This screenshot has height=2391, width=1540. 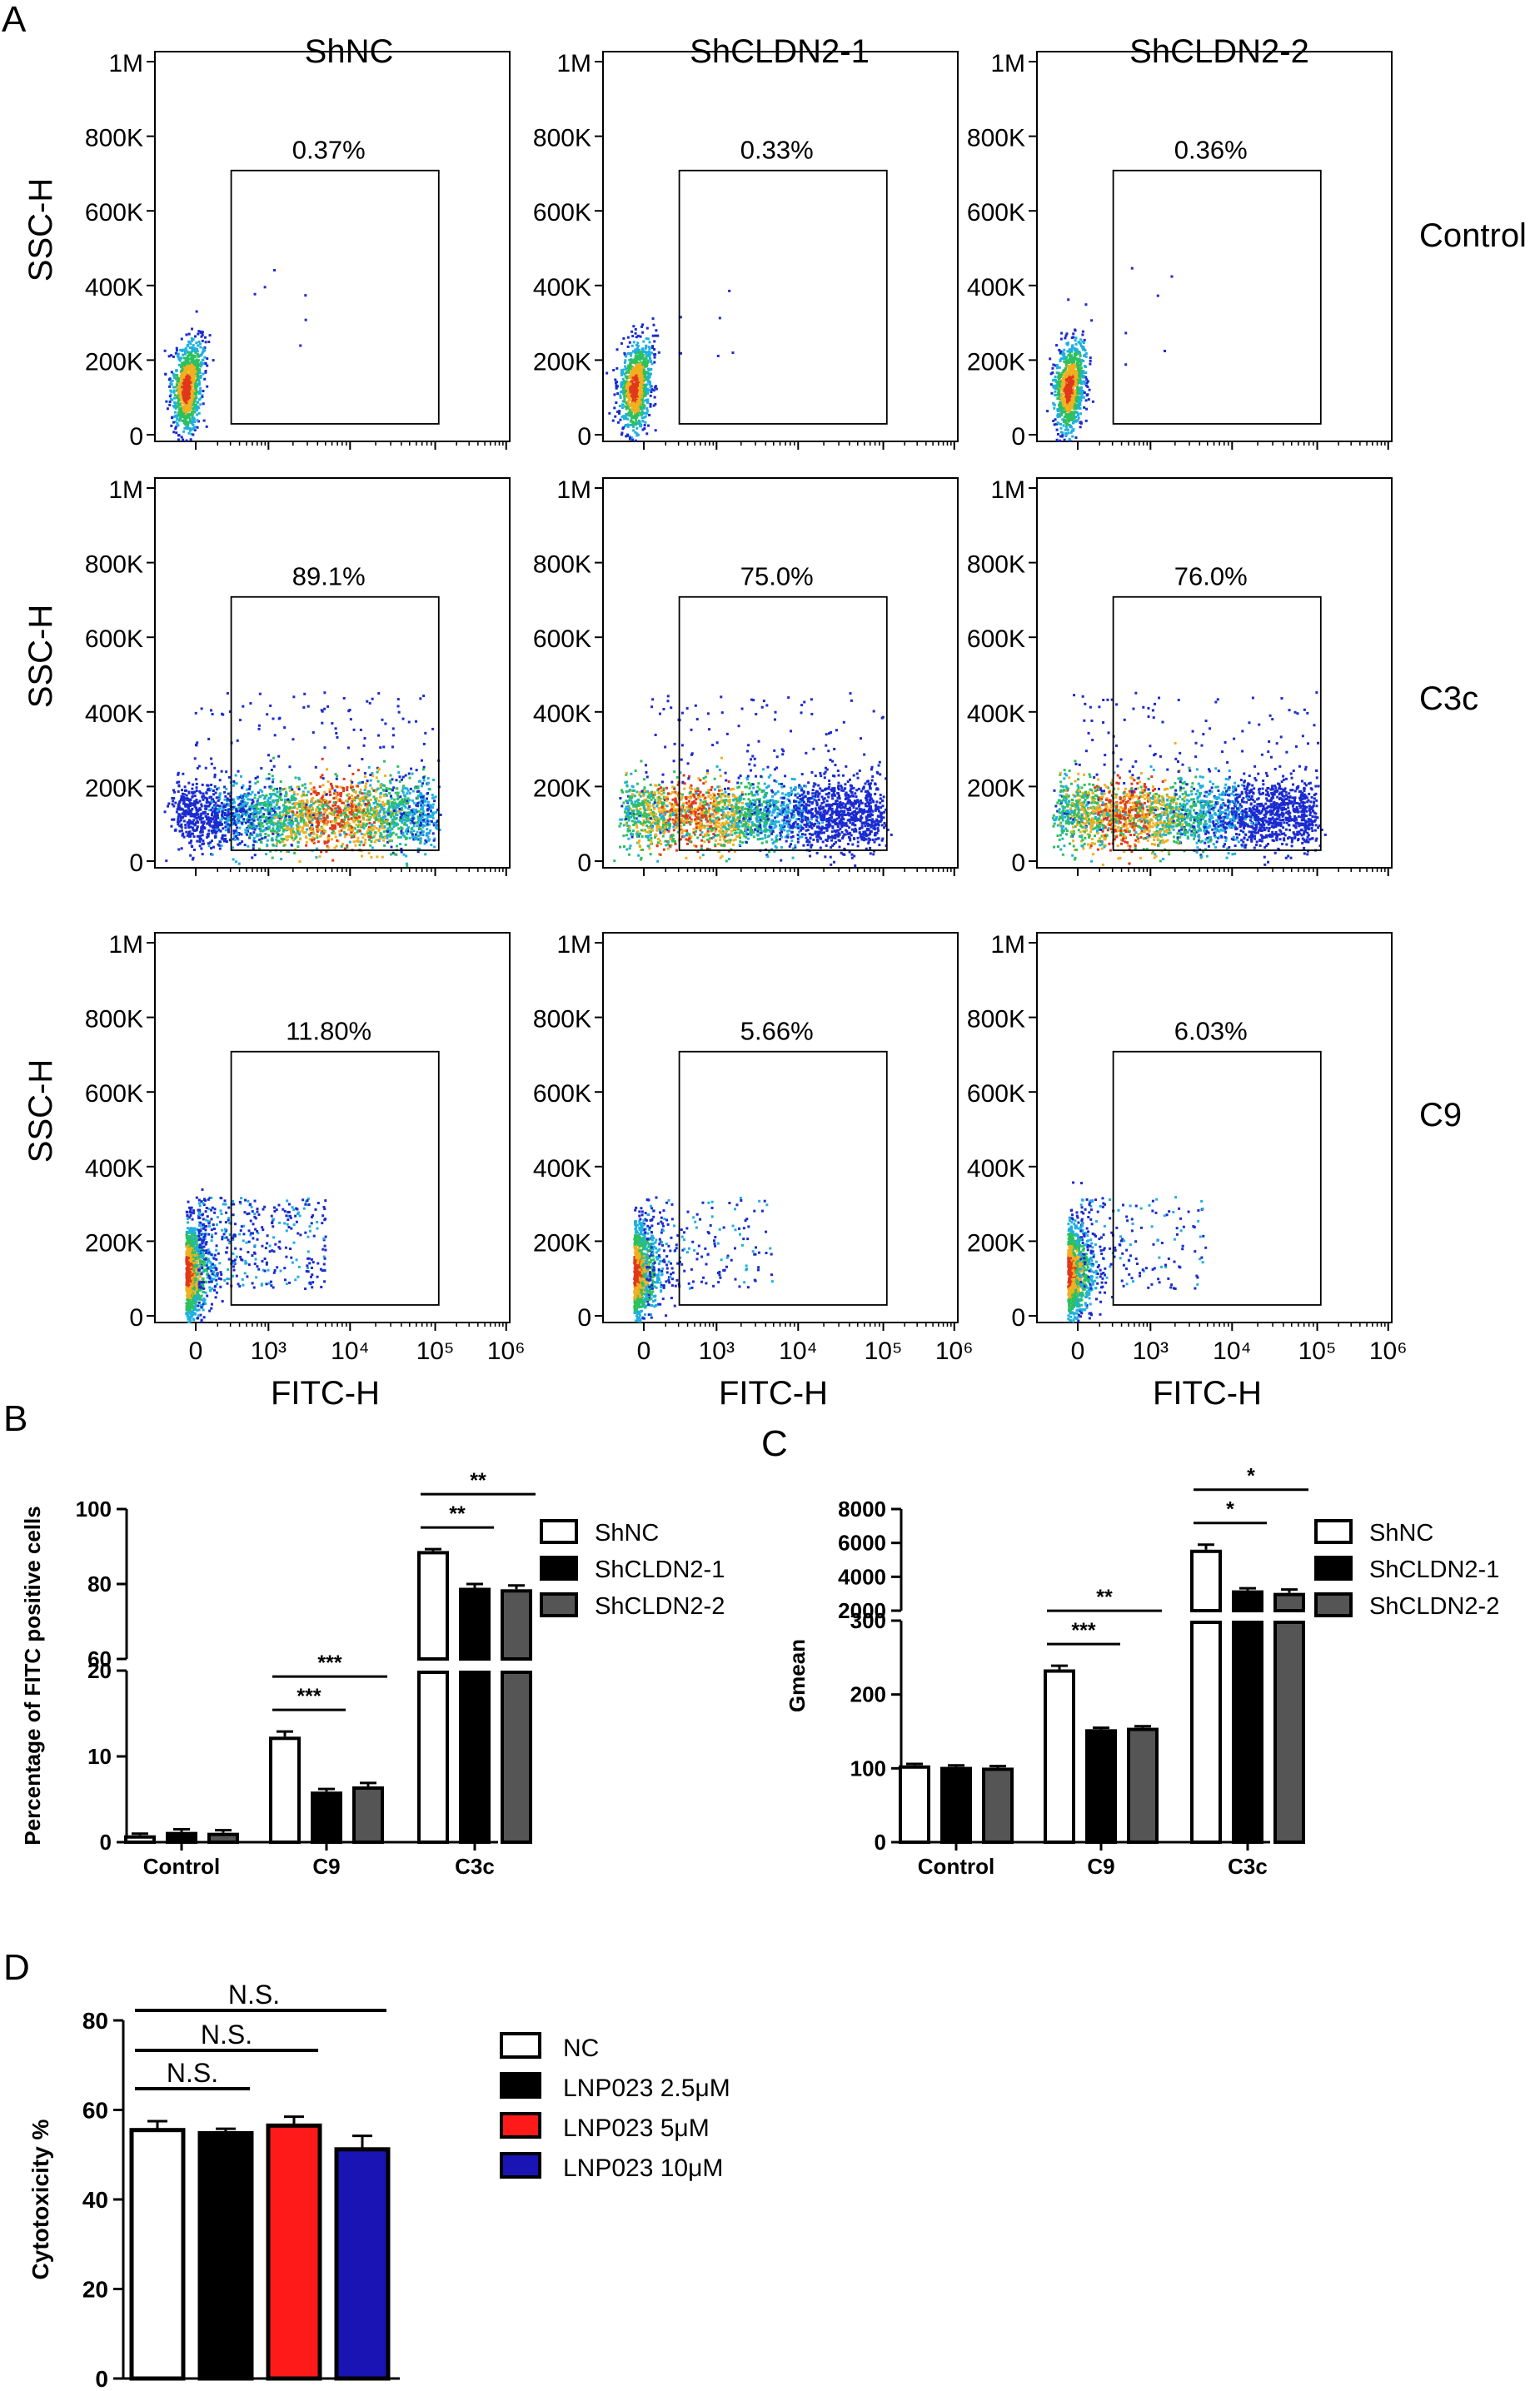 What do you see at coordinates (1007, 63) in the screenshot?
I see `y-tick-label: 1M` at bounding box center [1007, 63].